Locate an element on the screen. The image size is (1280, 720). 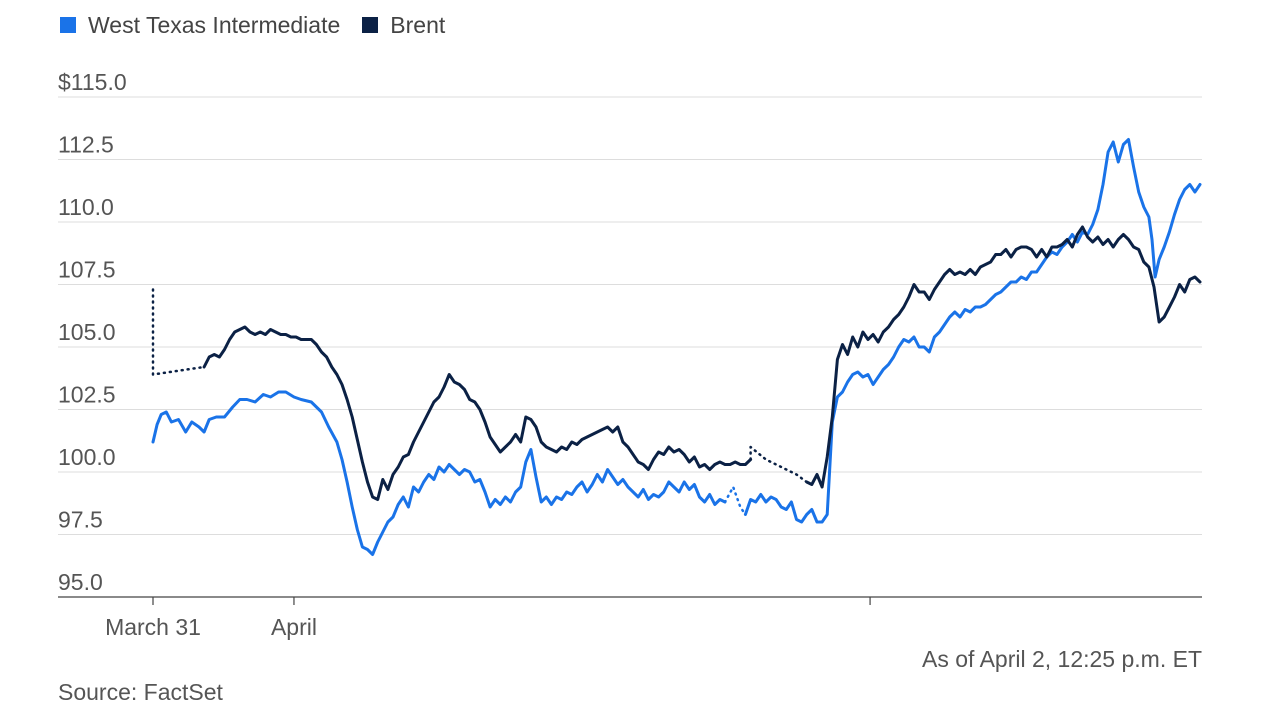
legend-item-wti: West Texas Intermediate is located at coordinates (200, 25).